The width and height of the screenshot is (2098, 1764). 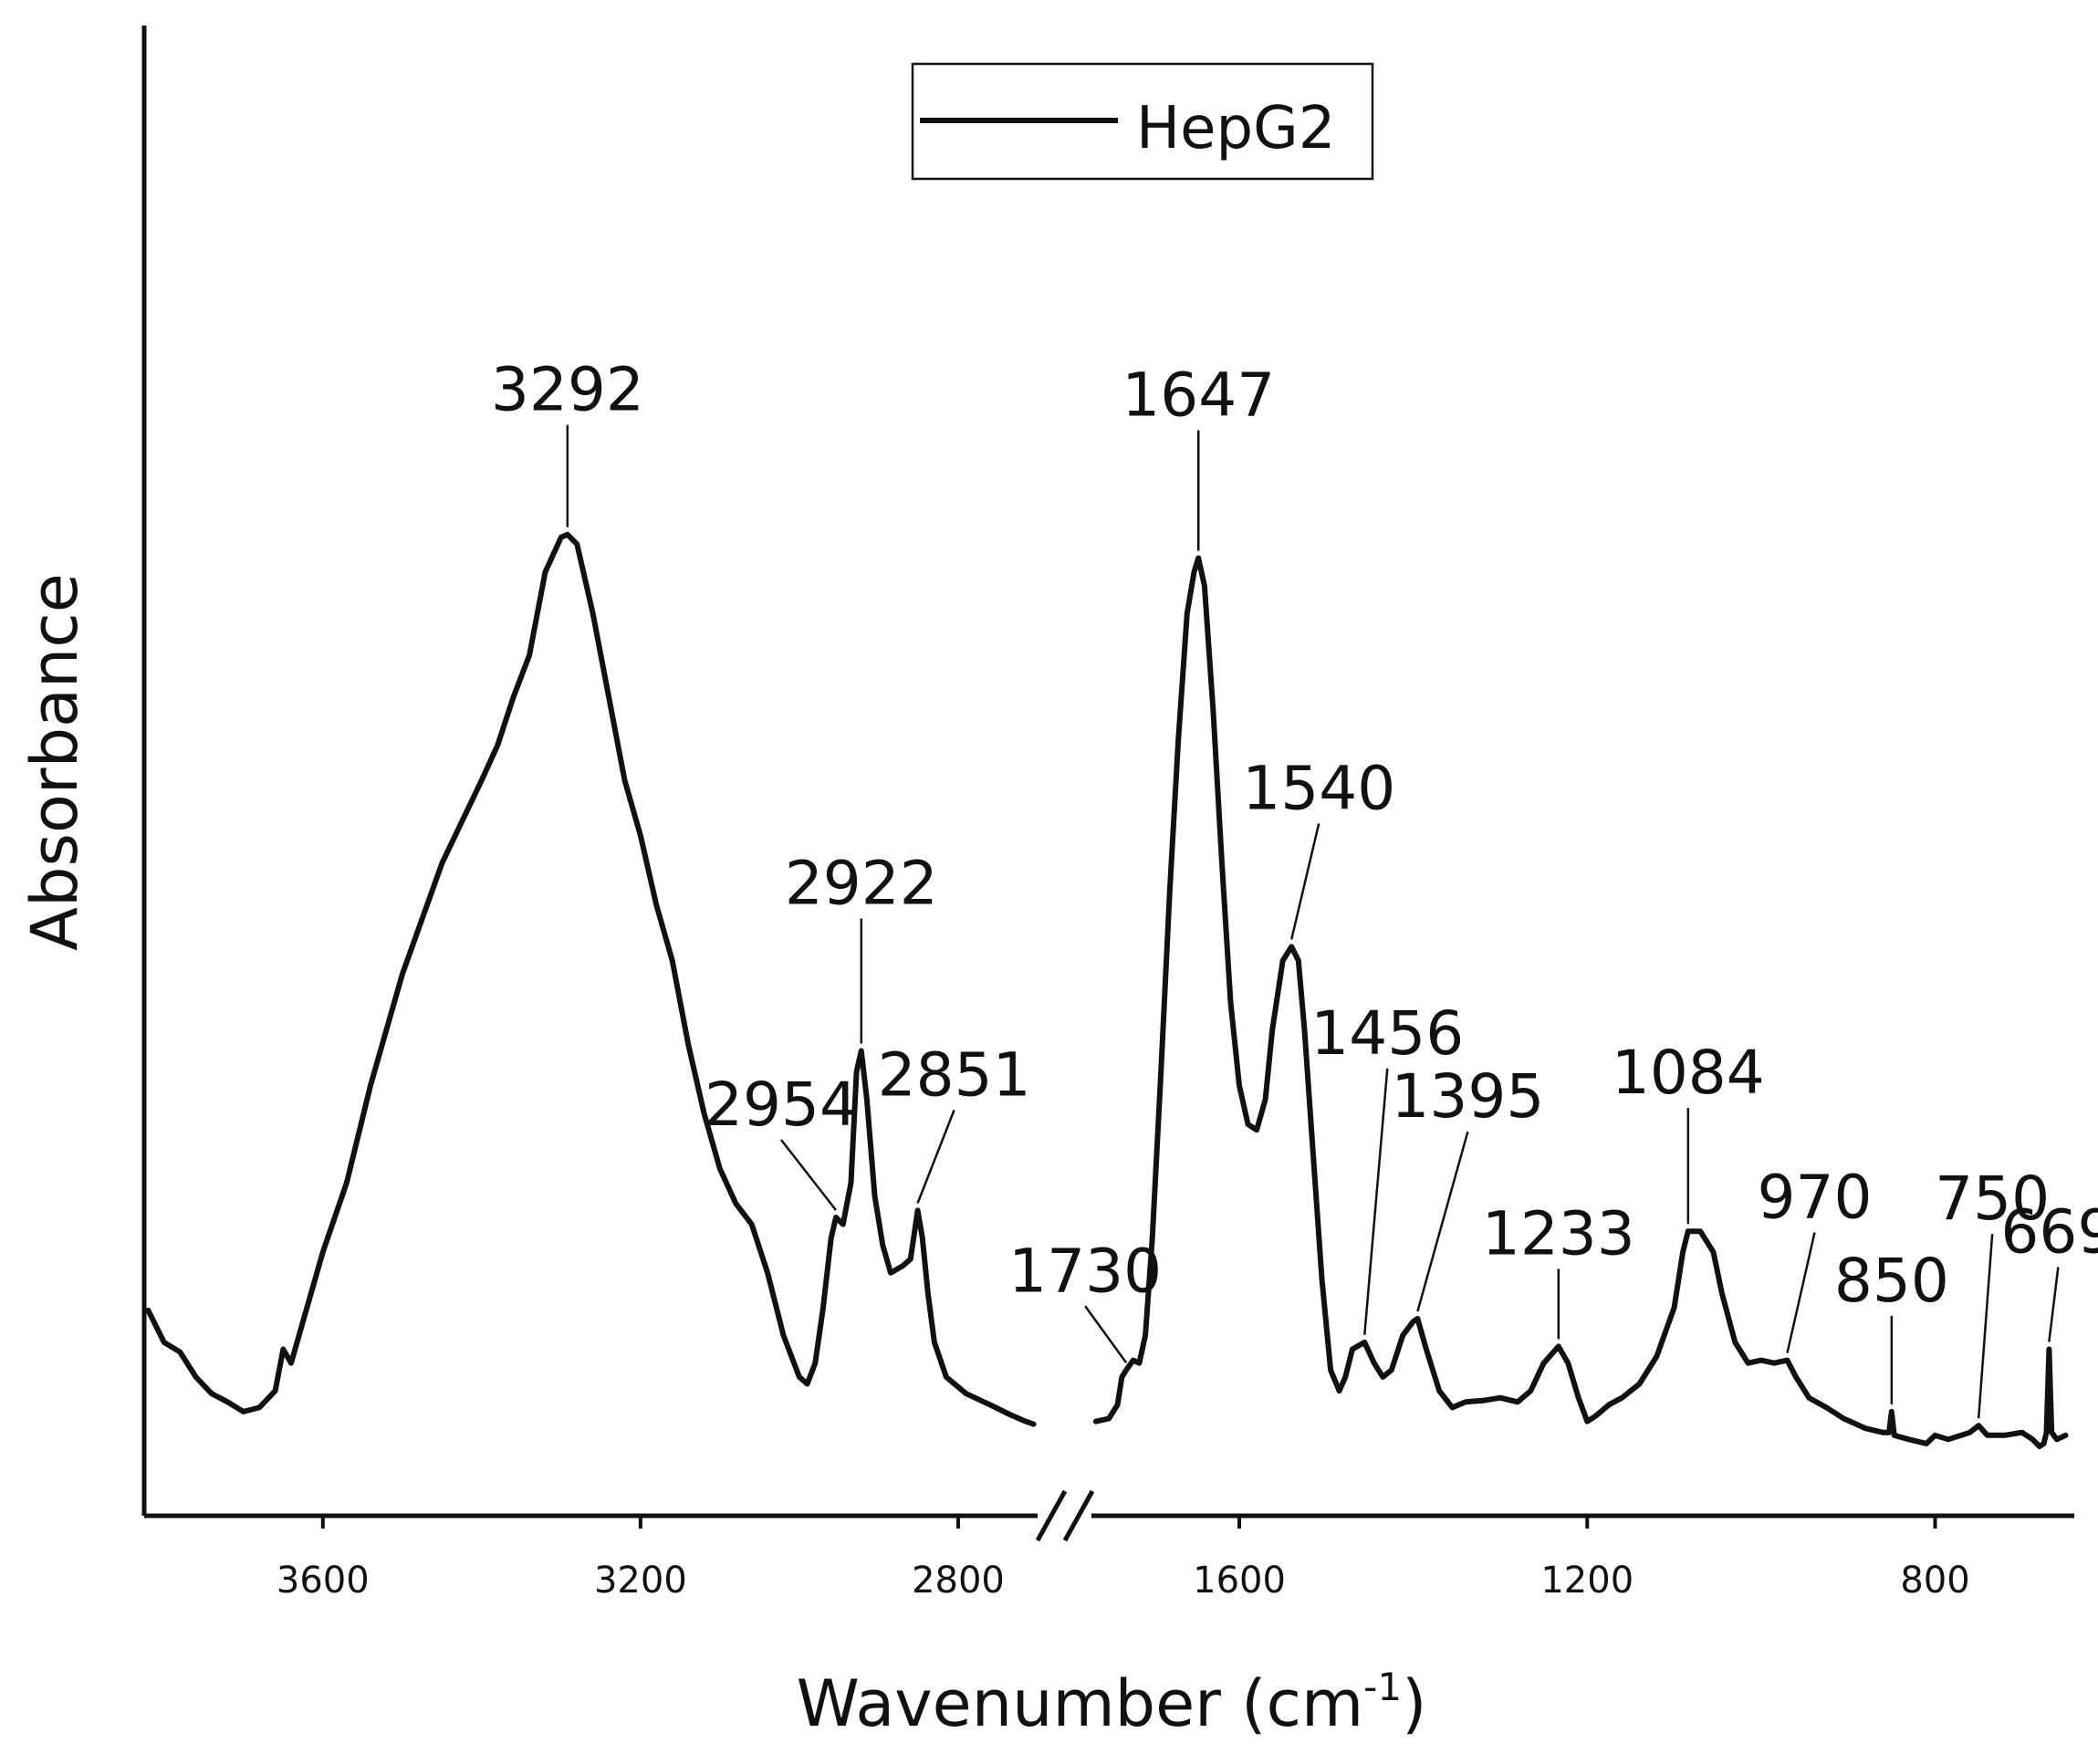 I want to click on x-axis-title-superscript: -1, so click(x=1383, y=1687).